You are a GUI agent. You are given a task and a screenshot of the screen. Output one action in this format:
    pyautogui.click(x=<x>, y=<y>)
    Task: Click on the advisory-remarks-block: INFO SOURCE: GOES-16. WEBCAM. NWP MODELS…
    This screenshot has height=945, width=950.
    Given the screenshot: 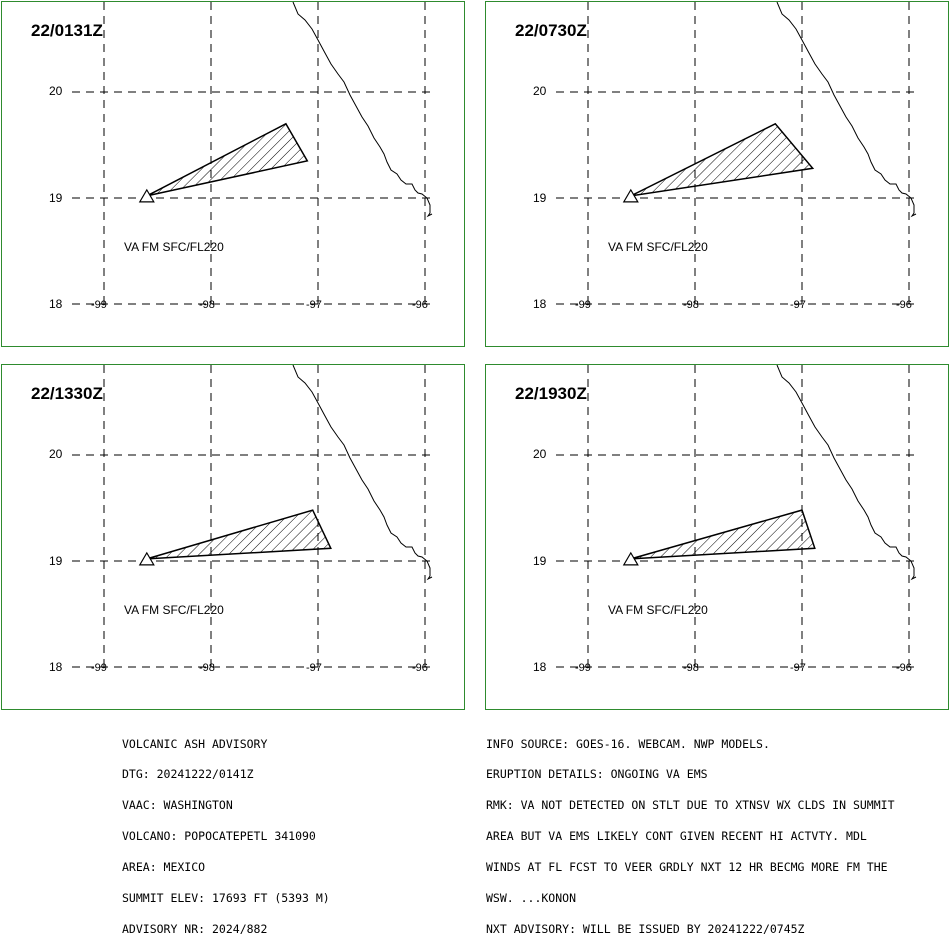 What is the action you would take?
    pyautogui.click(x=690, y=831)
    